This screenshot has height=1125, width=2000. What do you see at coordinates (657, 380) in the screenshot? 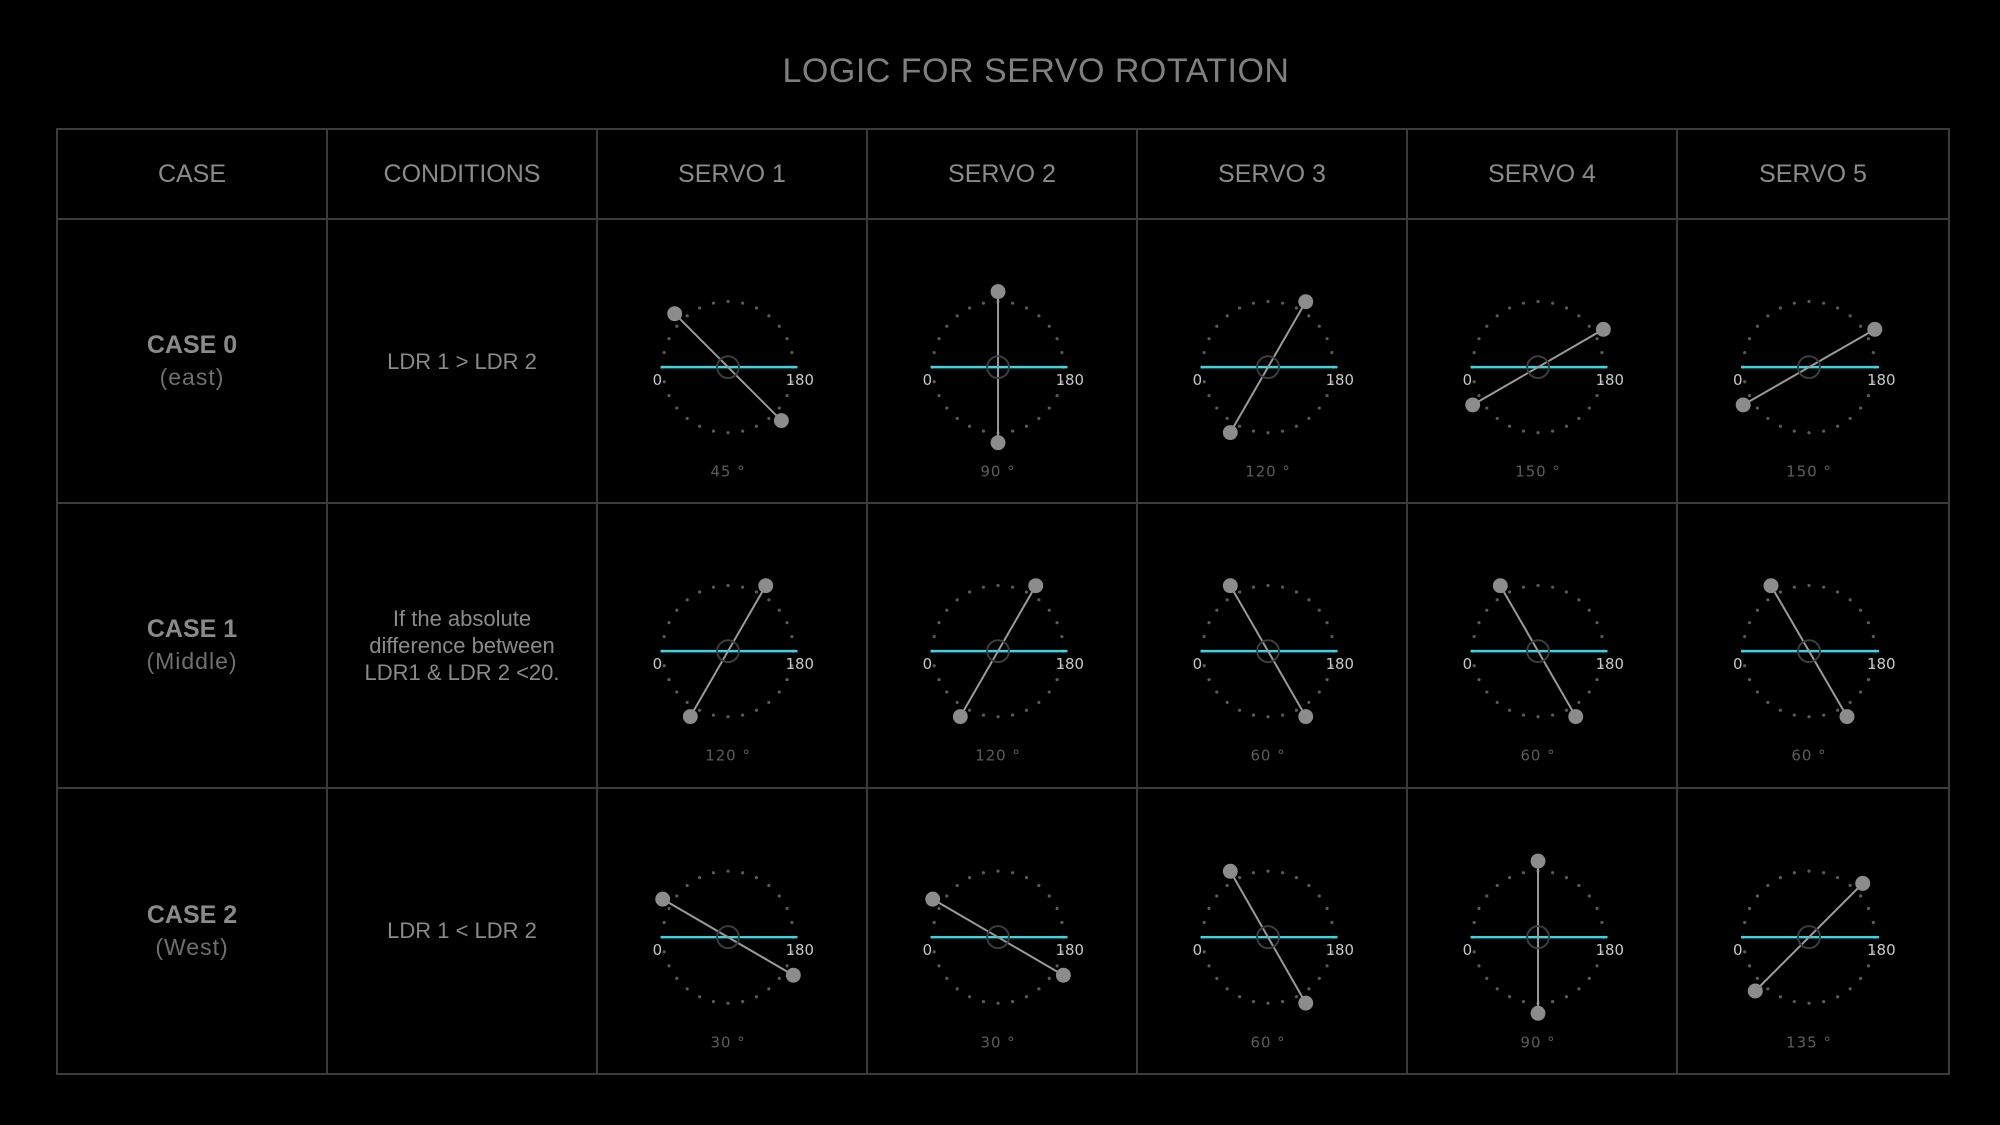
I see `scale-min-label: 0` at bounding box center [657, 380].